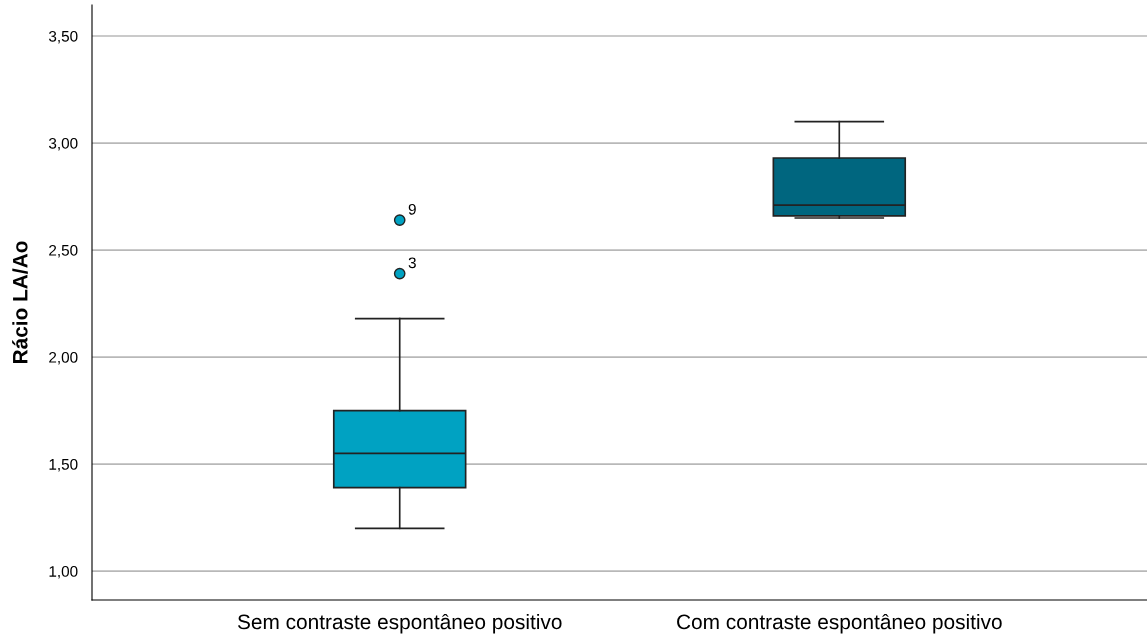 This screenshot has height=636, width=1147. I want to click on y-axis-title: Rácio LA/Ao, so click(20, 302).